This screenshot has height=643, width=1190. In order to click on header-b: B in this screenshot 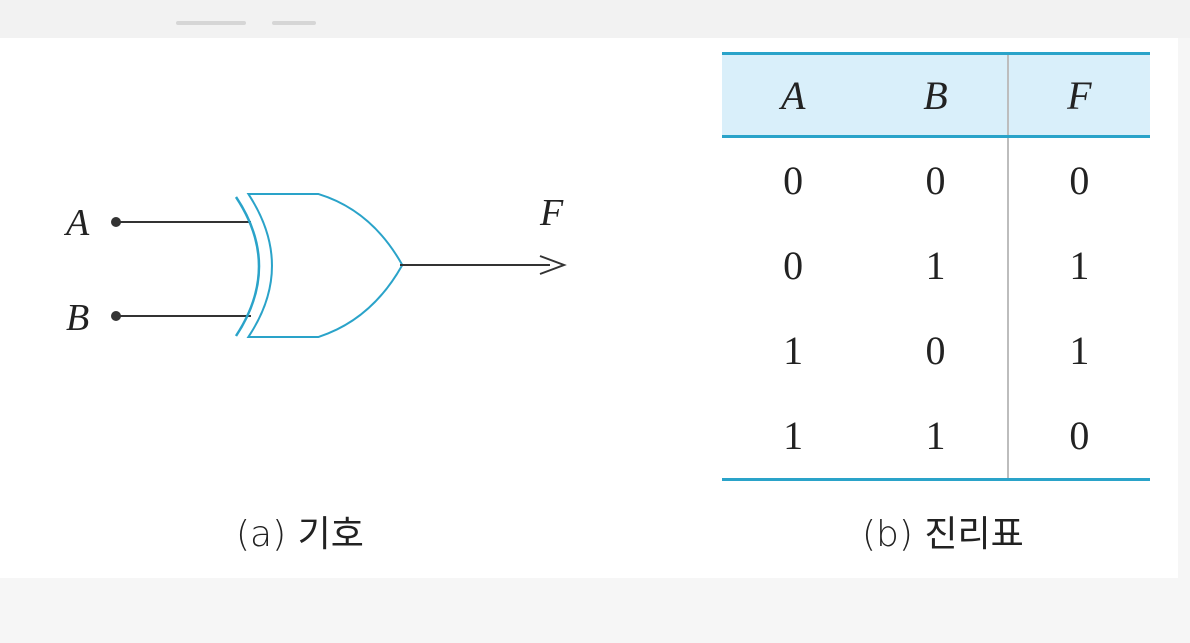, I will do `click(936, 95)`.